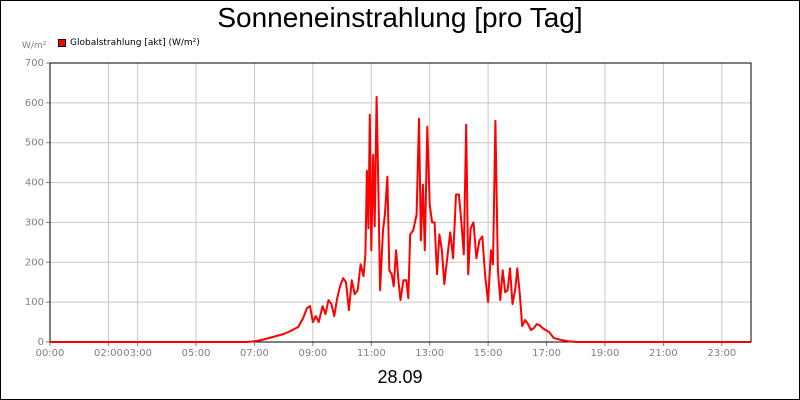 The height and width of the screenshot is (400, 800). What do you see at coordinates (34, 143) in the screenshot?
I see `y-tick-label: 500` at bounding box center [34, 143].